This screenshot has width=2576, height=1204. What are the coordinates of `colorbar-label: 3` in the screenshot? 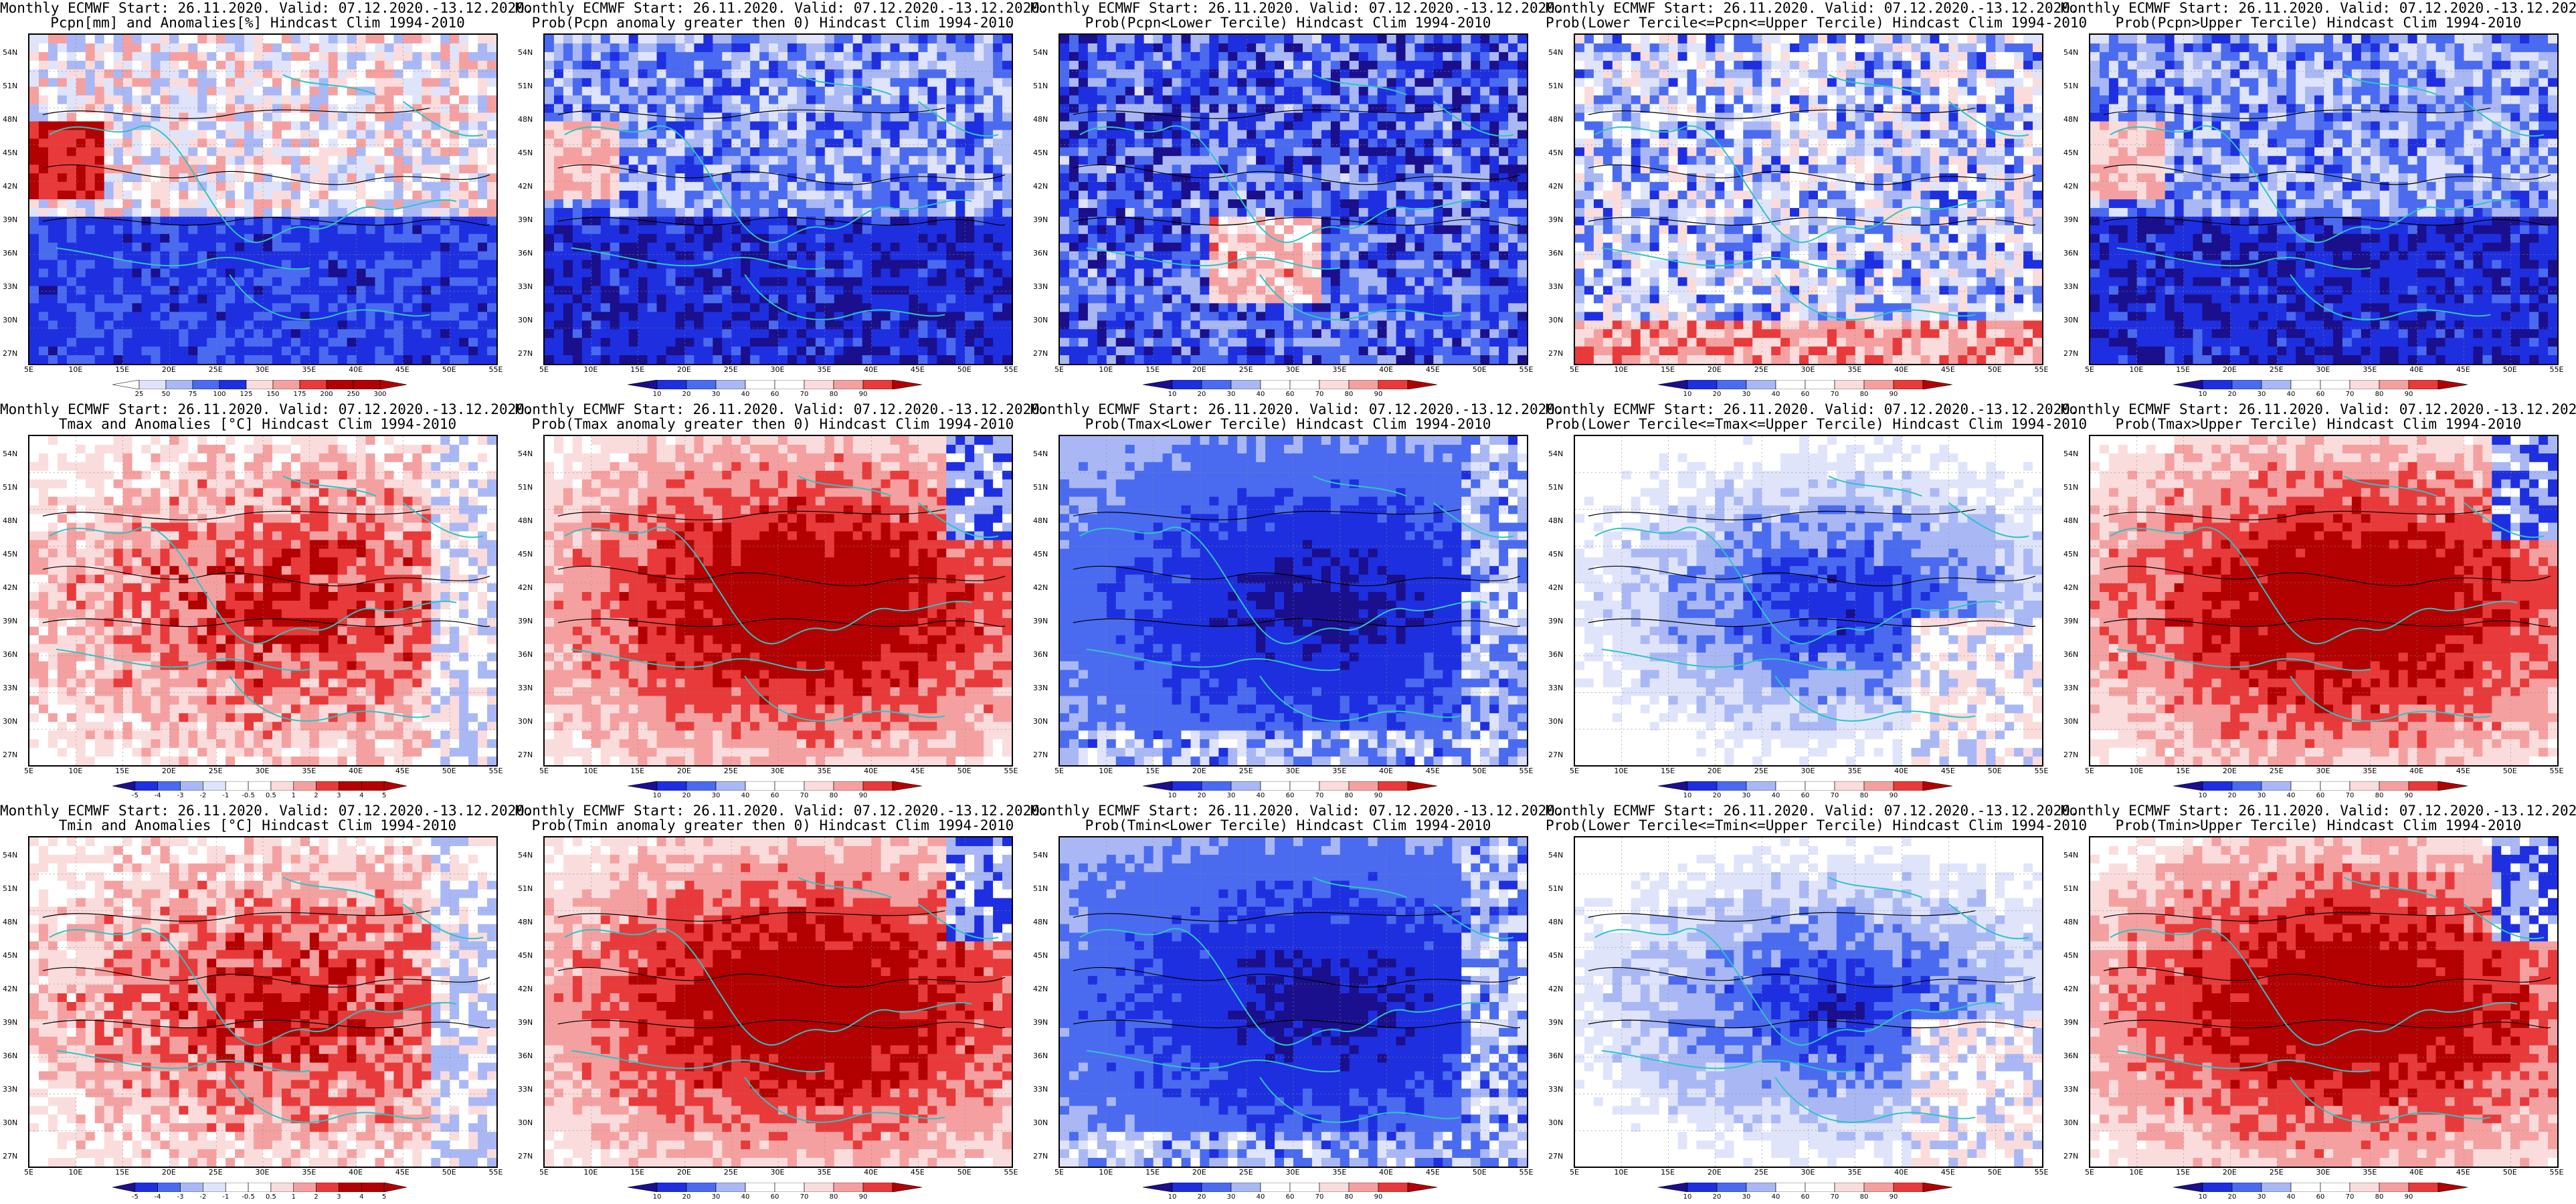 It's located at (339, 1197).